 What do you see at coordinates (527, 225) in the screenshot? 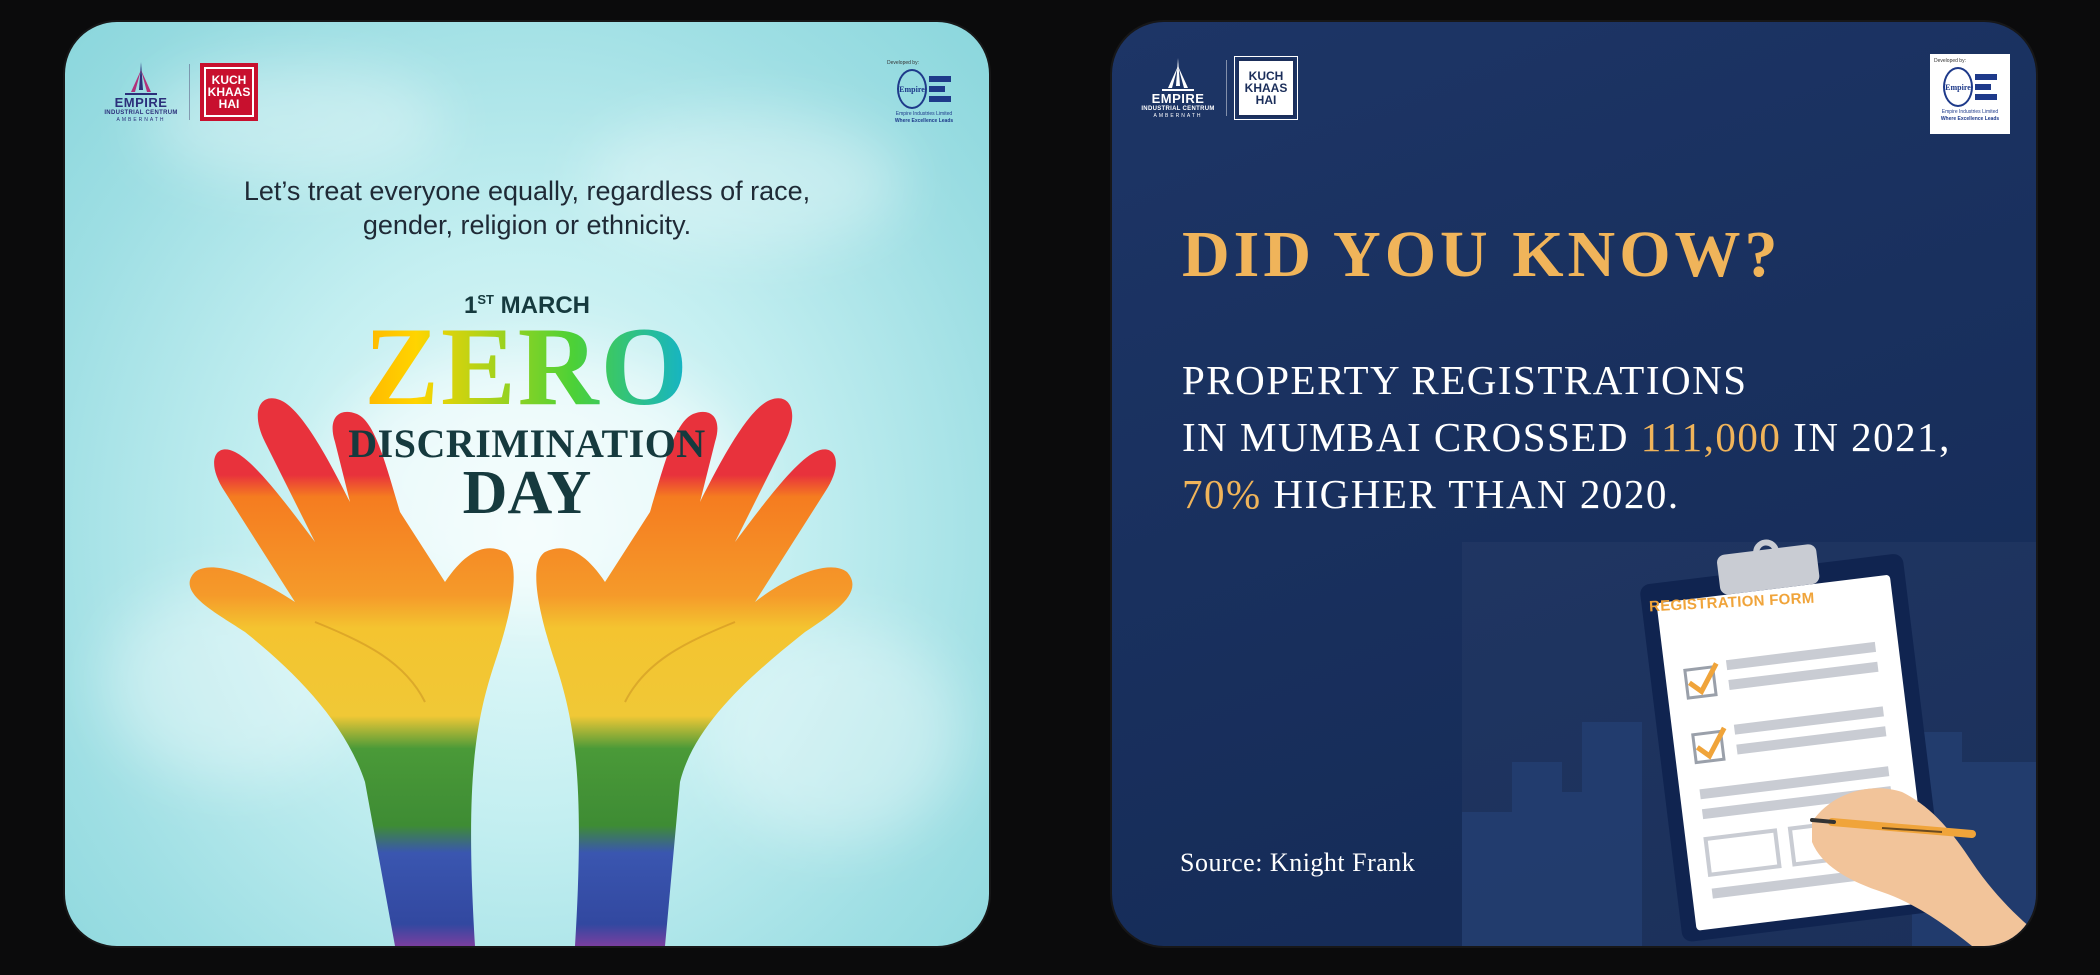
I see `tagline-line2: gender, religion or ethnicity.` at bounding box center [527, 225].